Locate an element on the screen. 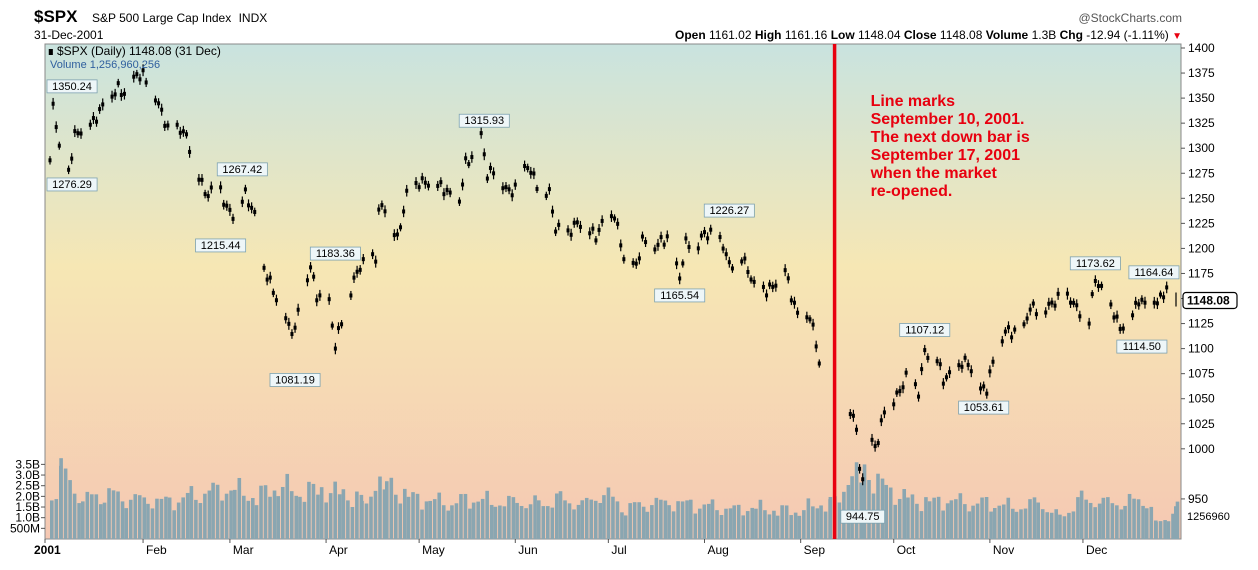 This screenshot has height=570, width=1258. y-tick-label: 1175 is located at coordinates (1201, 273).